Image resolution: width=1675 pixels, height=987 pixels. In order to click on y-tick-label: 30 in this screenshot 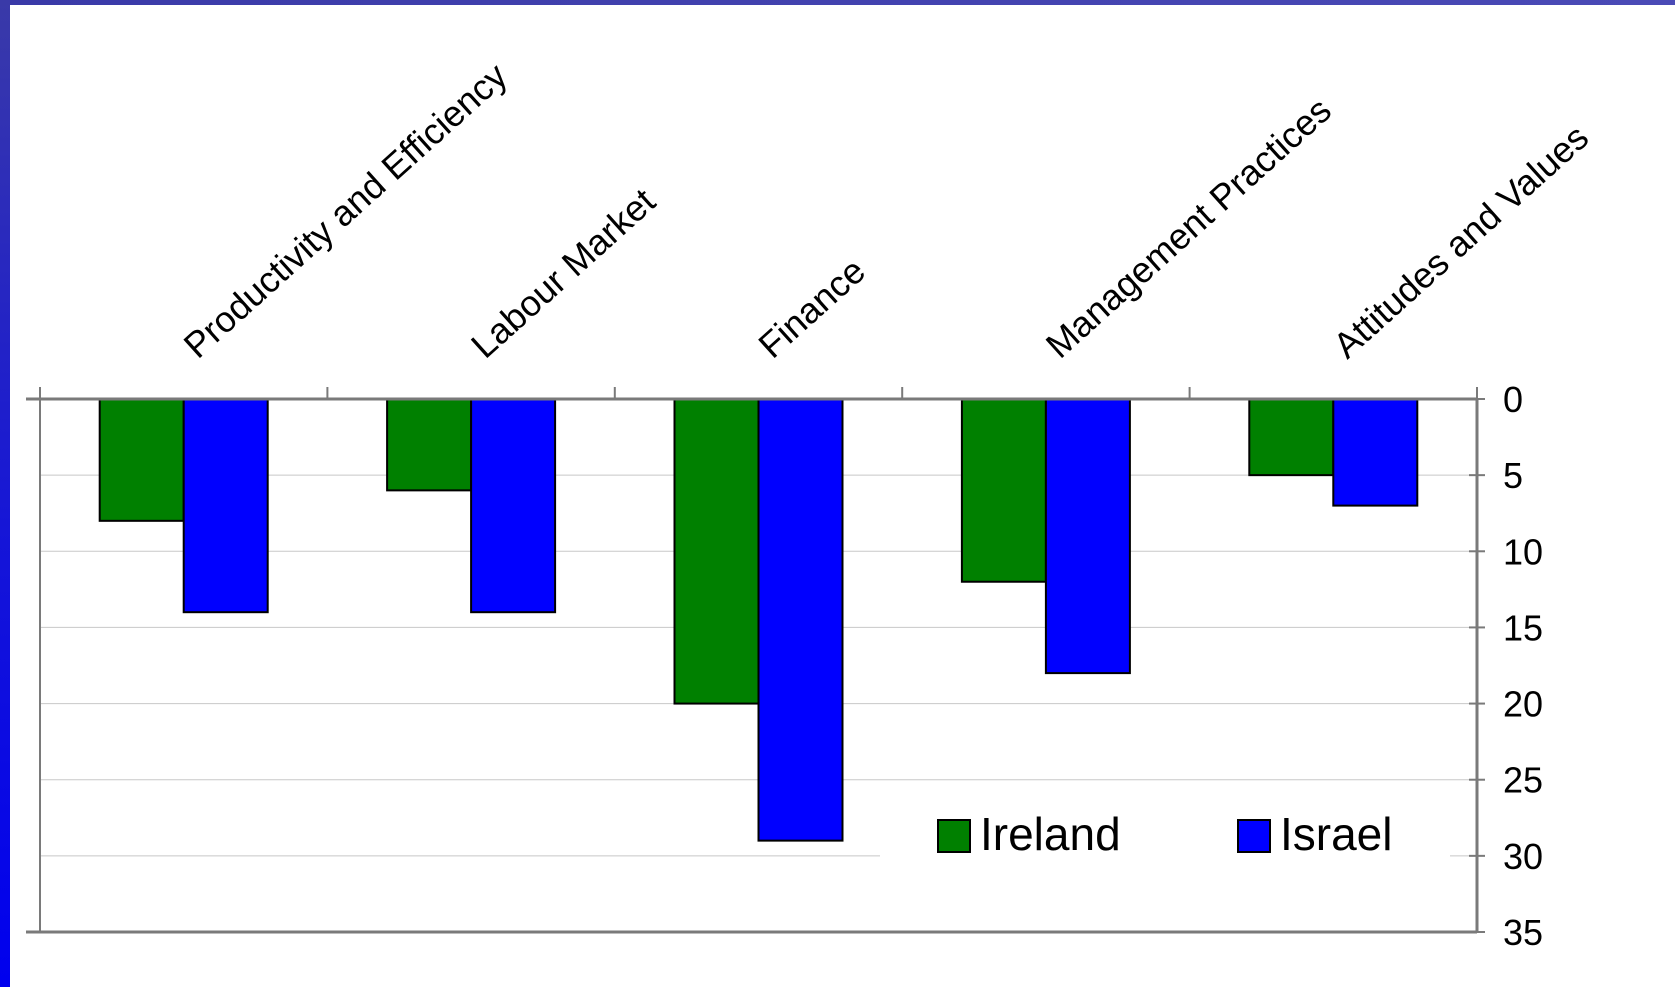, I will do `click(1523, 856)`.